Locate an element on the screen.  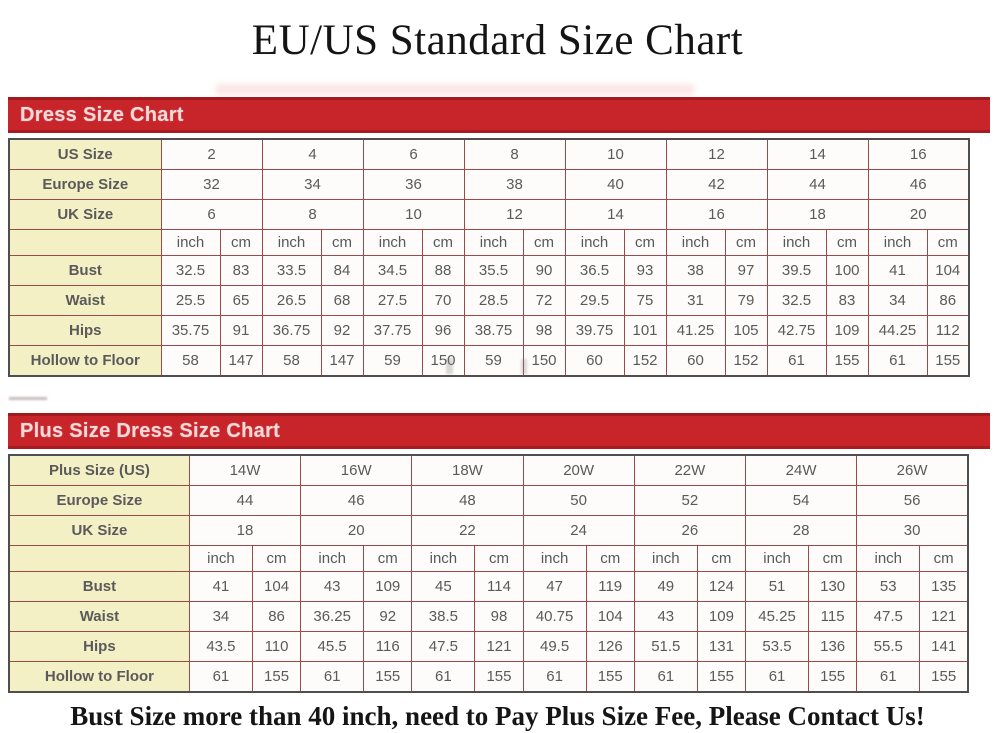
row-label: Plus Size (US) is located at coordinates (99, 470).